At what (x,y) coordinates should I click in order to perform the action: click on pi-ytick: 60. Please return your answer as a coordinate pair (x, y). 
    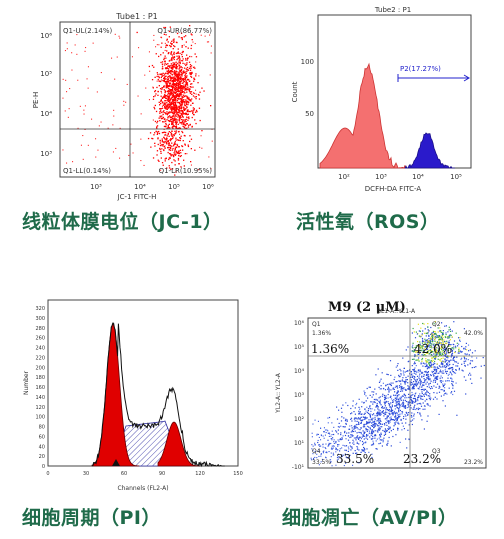
    Looking at the image, I should click on (42, 437).